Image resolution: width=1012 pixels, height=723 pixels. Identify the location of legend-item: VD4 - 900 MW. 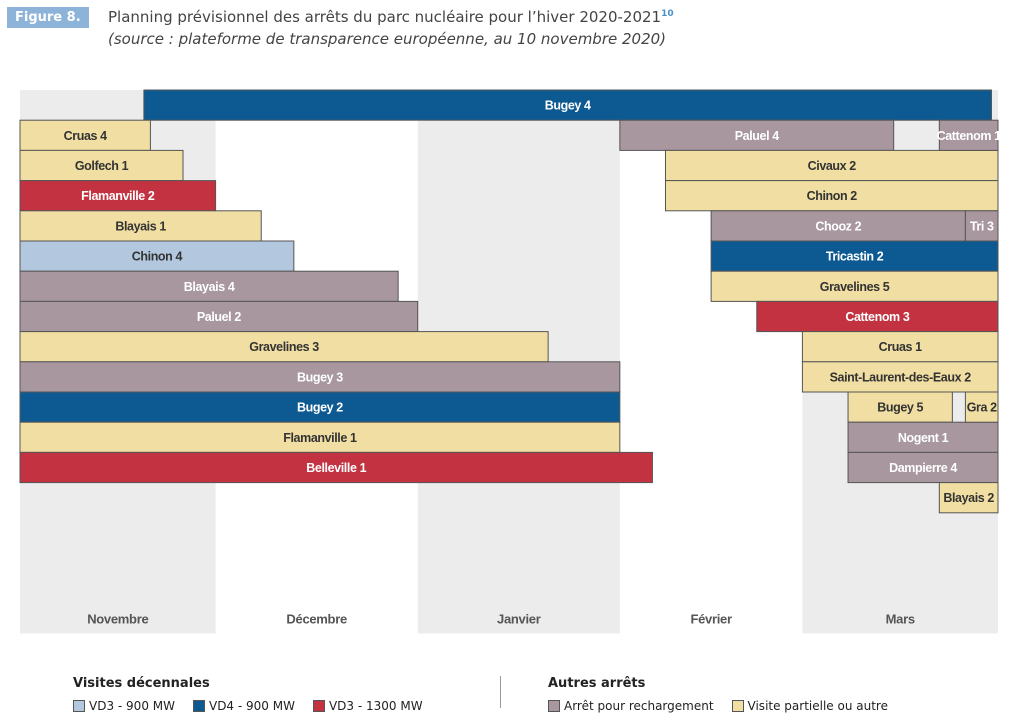
(243, 706).